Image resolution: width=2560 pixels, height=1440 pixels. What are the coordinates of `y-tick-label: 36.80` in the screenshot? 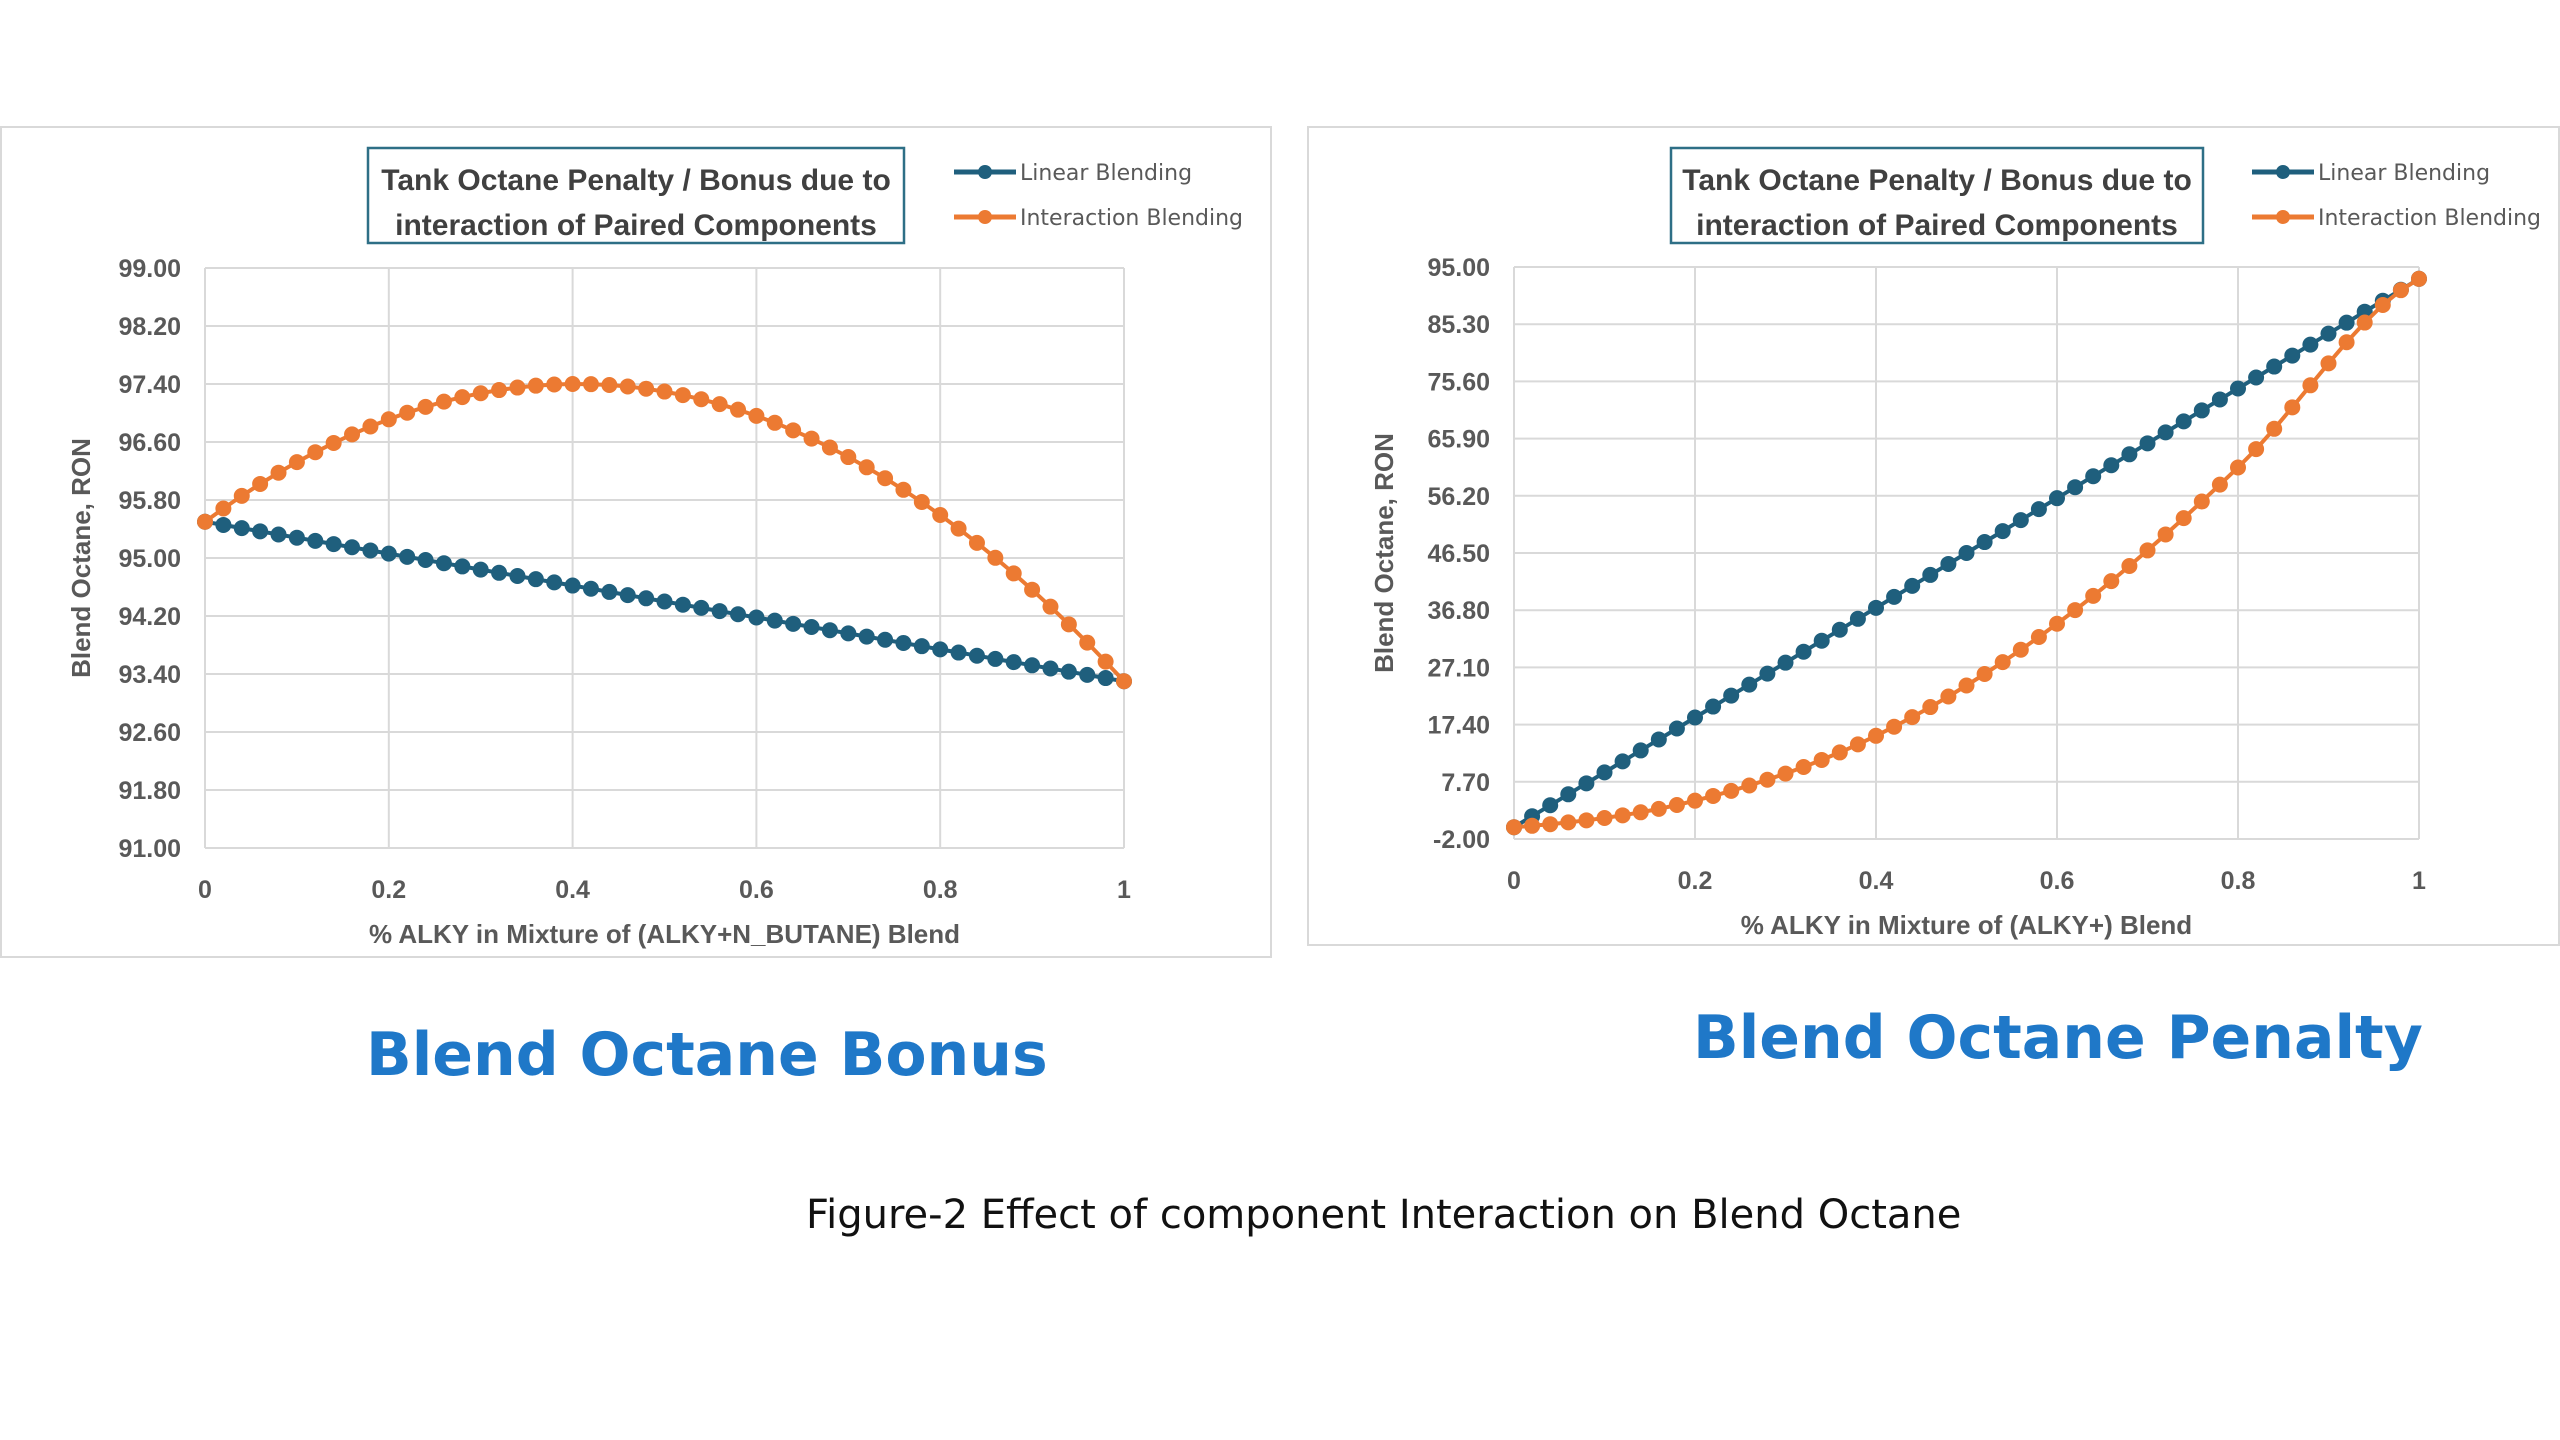 It's located at (1458, 611).